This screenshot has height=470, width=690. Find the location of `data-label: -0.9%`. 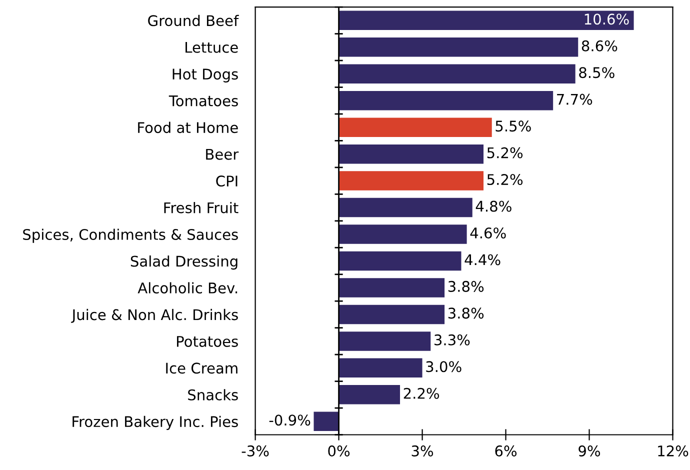

data-label: -0.9% is located at coordinates (289, 420).